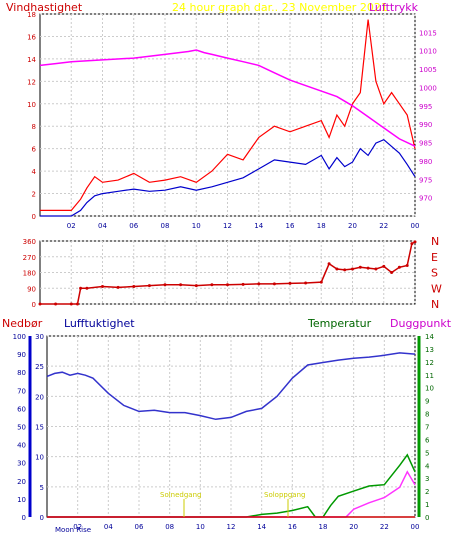 This screenshot has width=460, height=543. What do you see at coordinates (428, 52) in the screenshot?
I see `pressure-tick-label: 1010` at bounding box center [428, 52].